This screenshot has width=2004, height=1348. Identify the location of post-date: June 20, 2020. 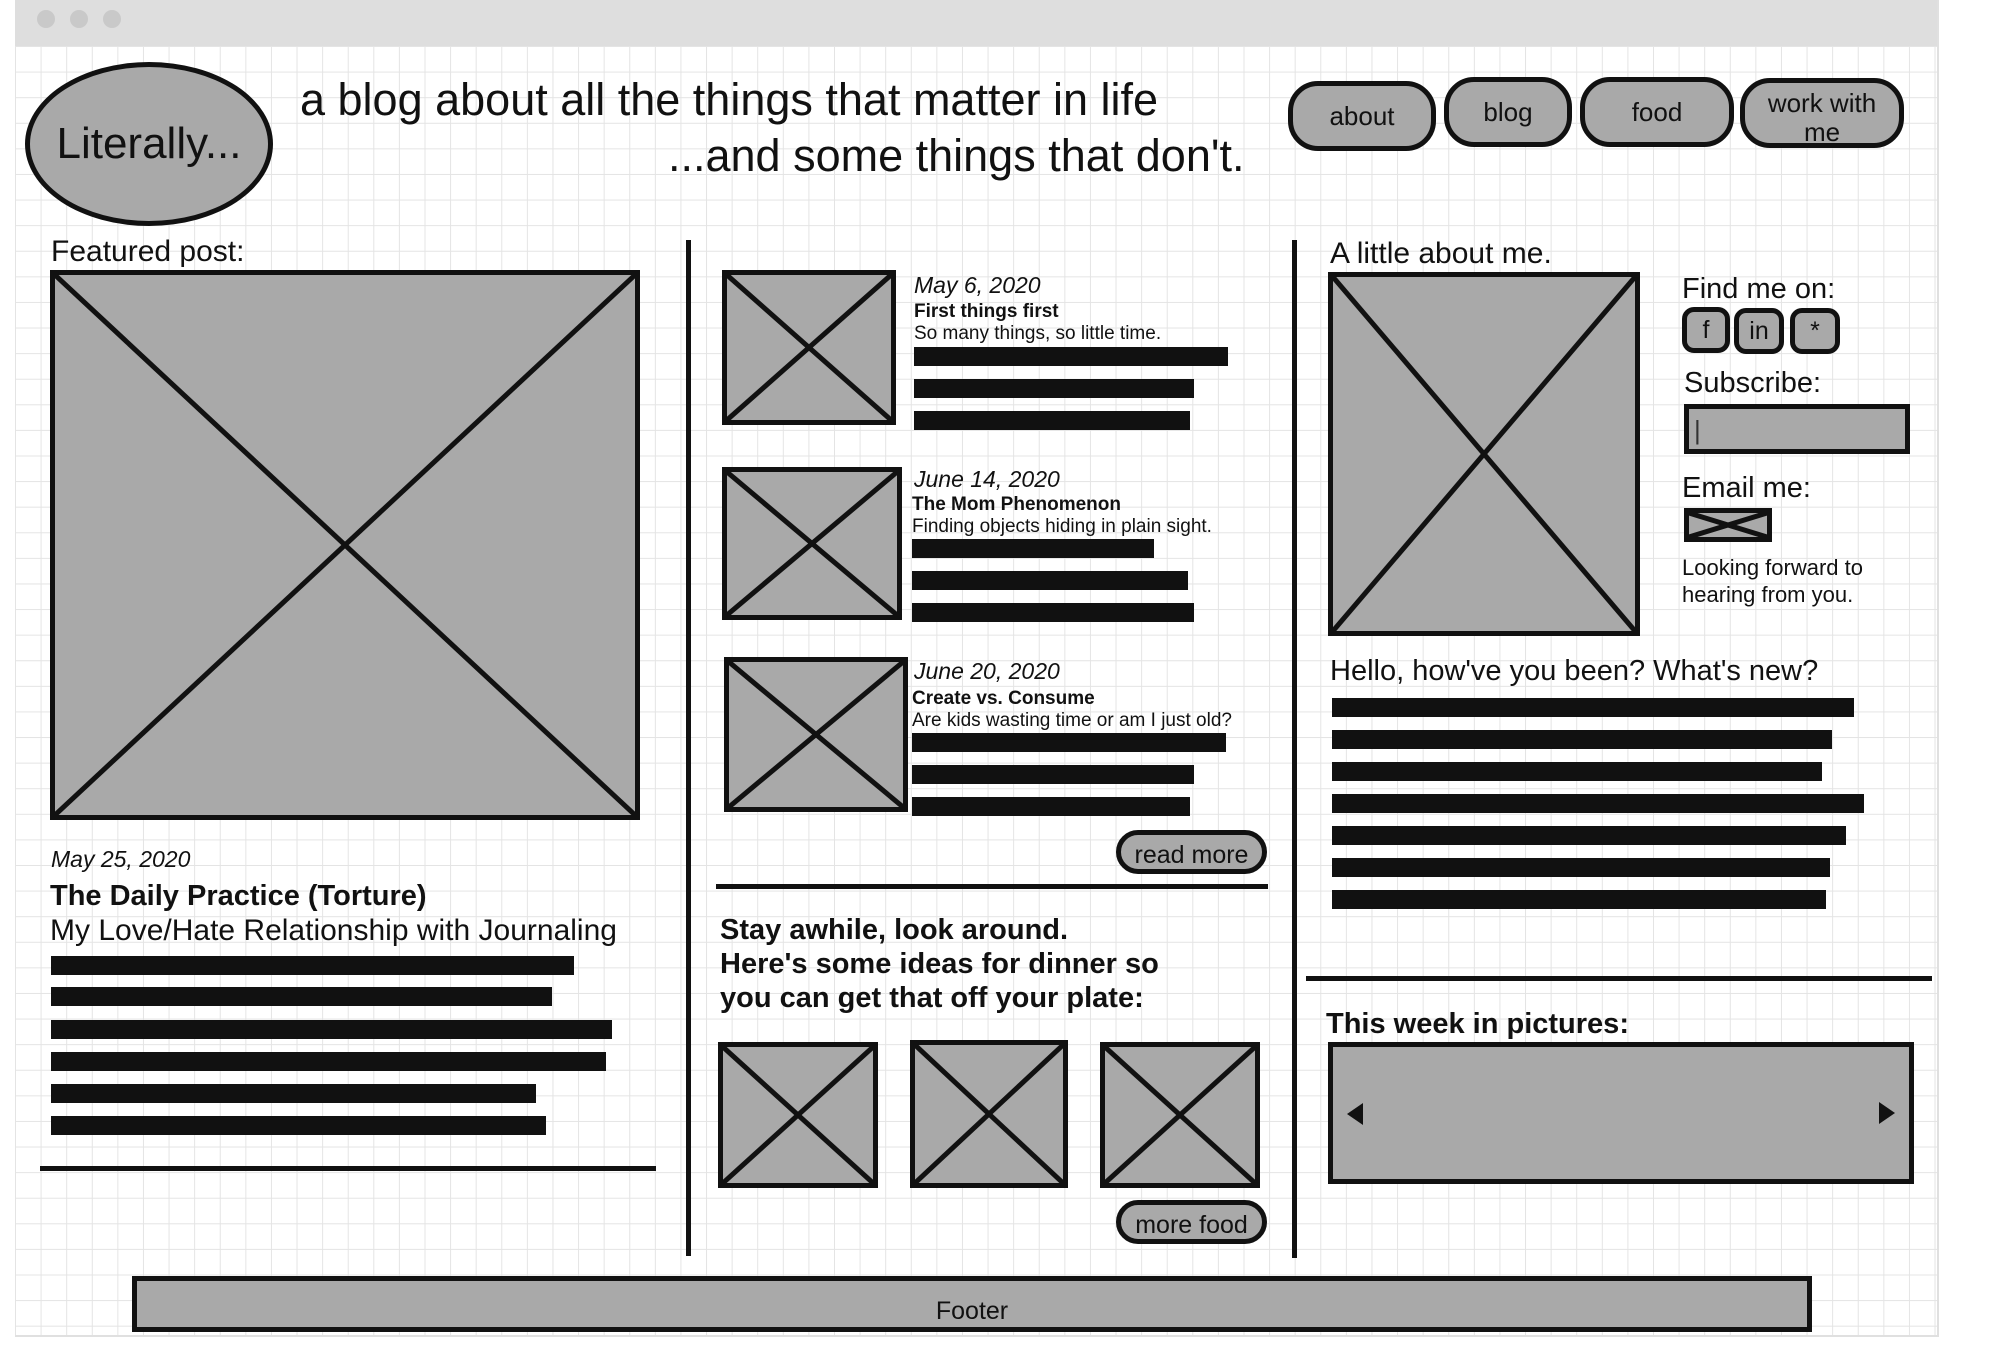
(987, 671).